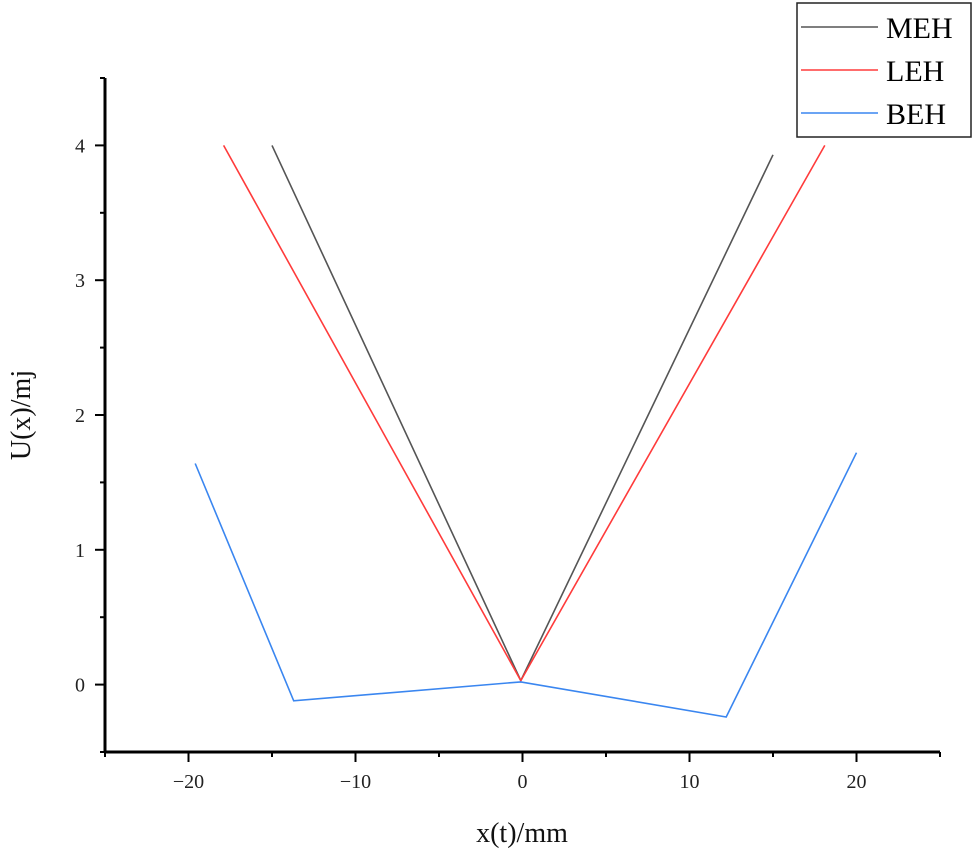 This screenshot has height=857, width=975. What do you see at coordinates (916, 114) in the screenshot?
I see `legend-label-beh: BEH` at bounding box center [916, 114].